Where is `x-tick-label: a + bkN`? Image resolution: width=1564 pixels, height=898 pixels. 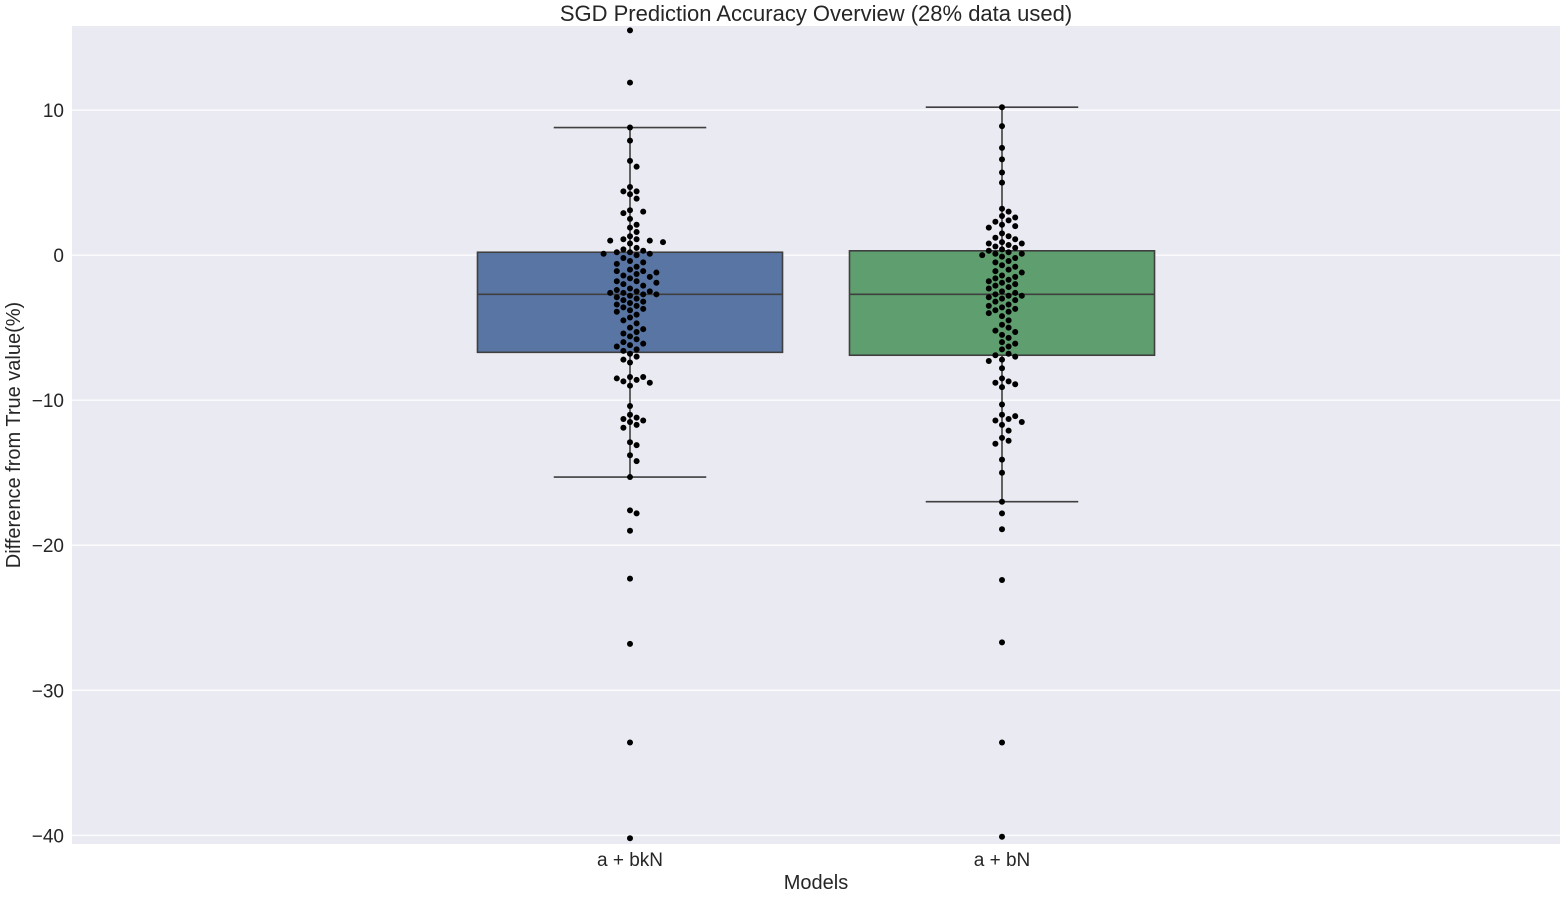 x-tick-label: a + bkN is located at coordinates (630, 860).